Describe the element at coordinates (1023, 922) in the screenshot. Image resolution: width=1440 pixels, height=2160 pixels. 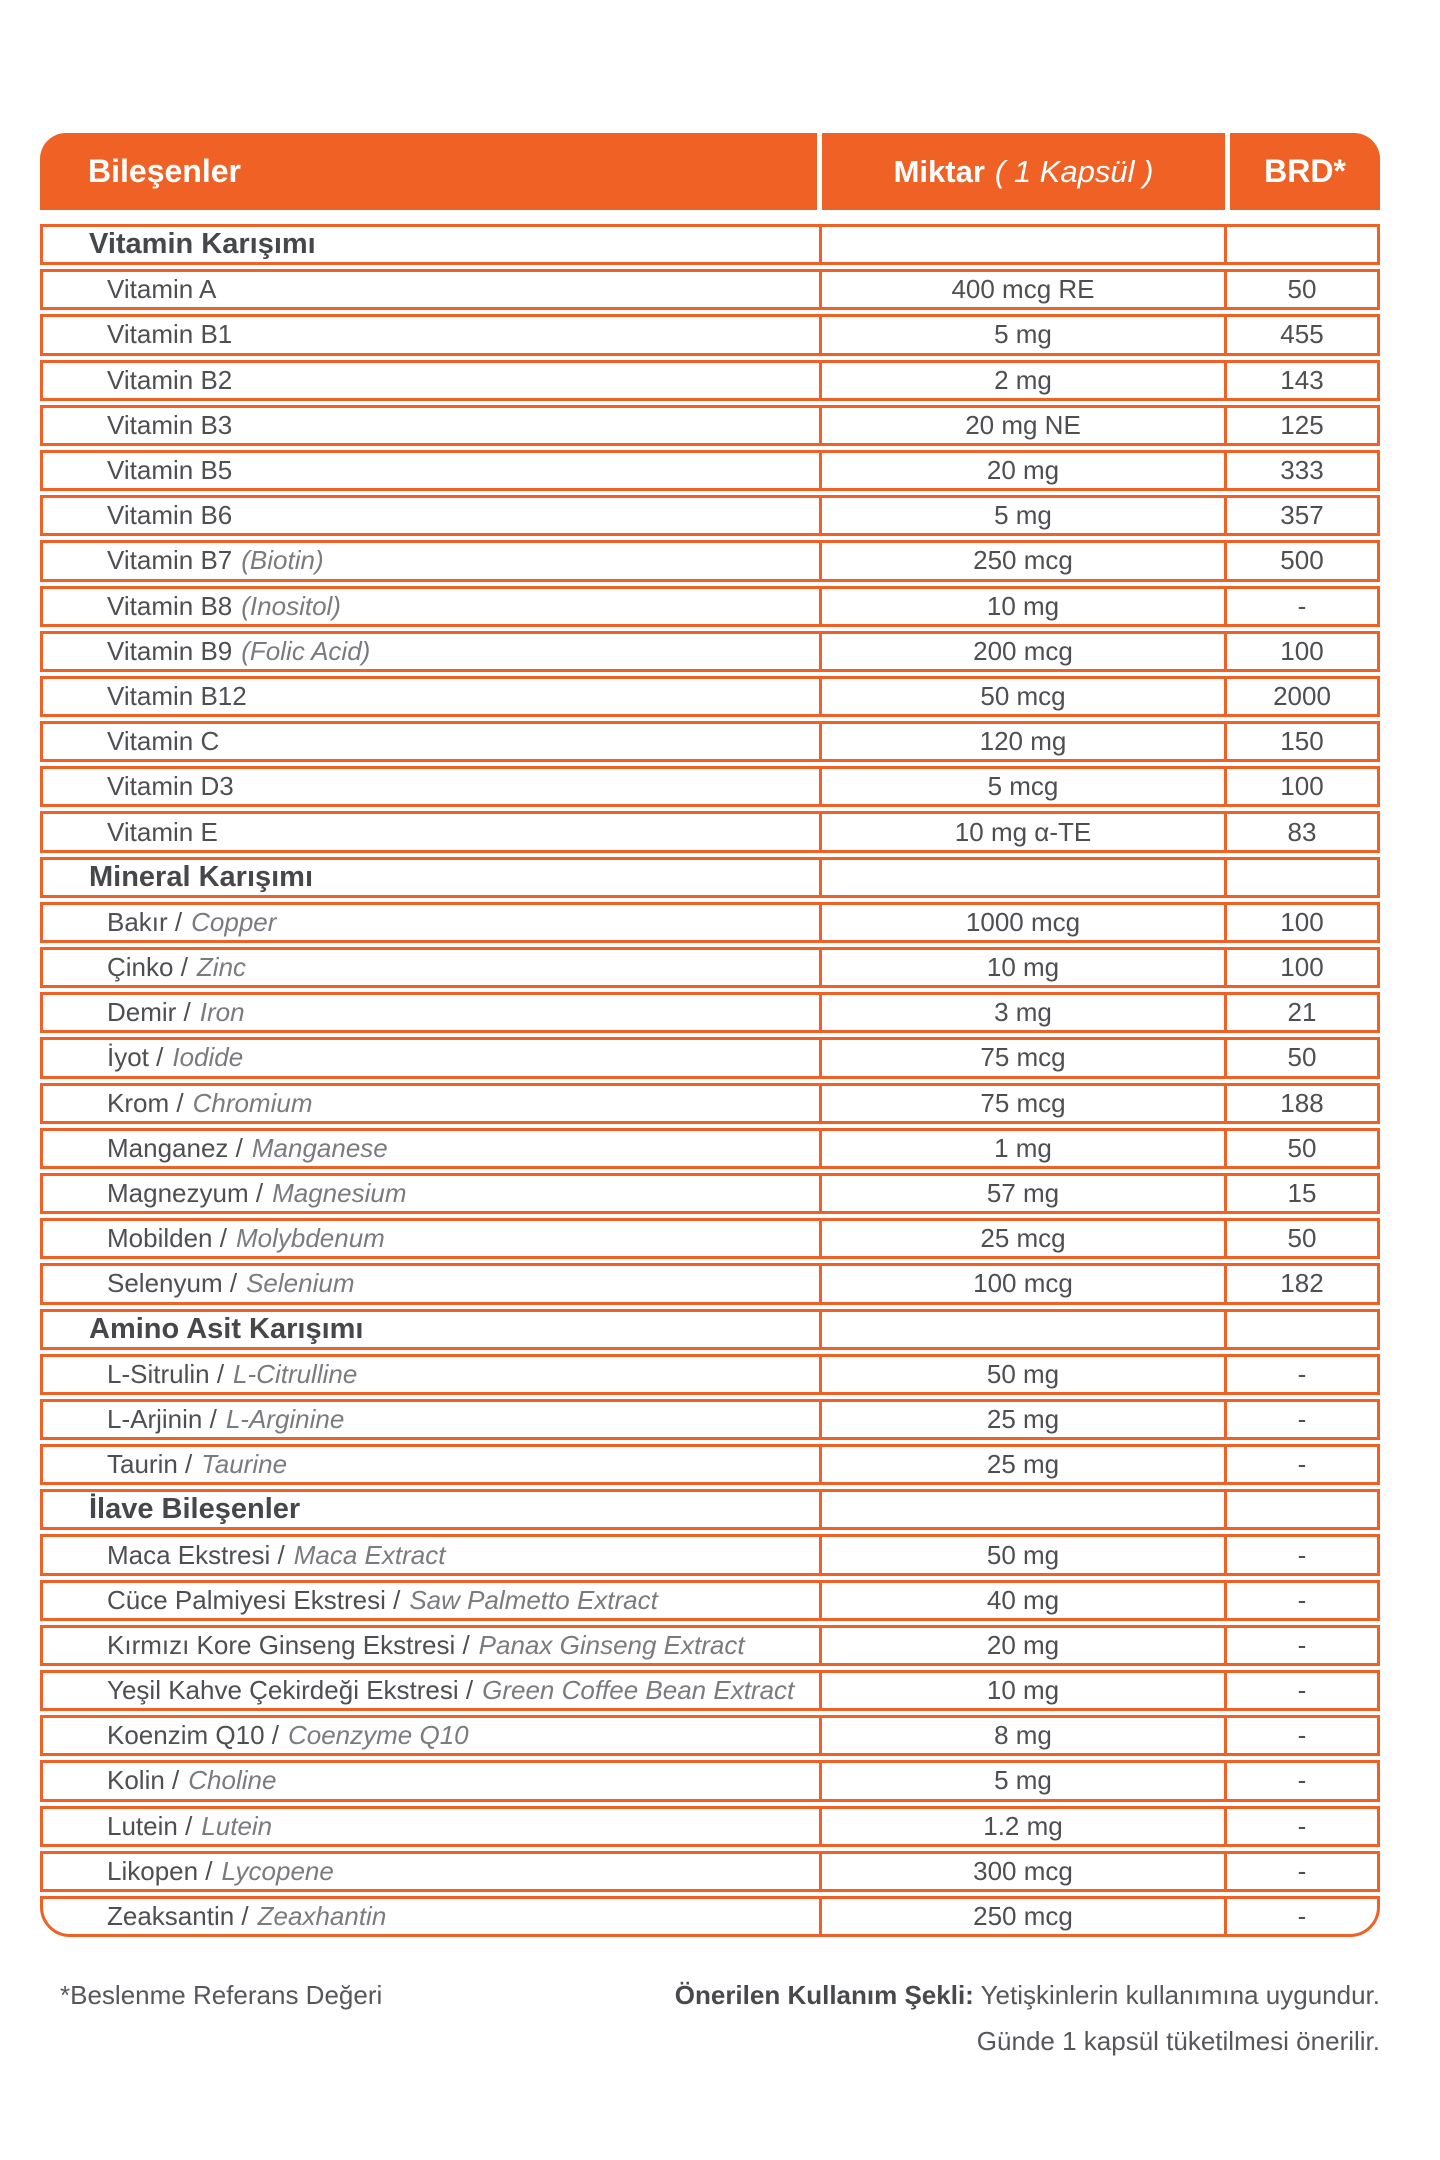
I see `amount-cell: 1000 mcg` at that location.